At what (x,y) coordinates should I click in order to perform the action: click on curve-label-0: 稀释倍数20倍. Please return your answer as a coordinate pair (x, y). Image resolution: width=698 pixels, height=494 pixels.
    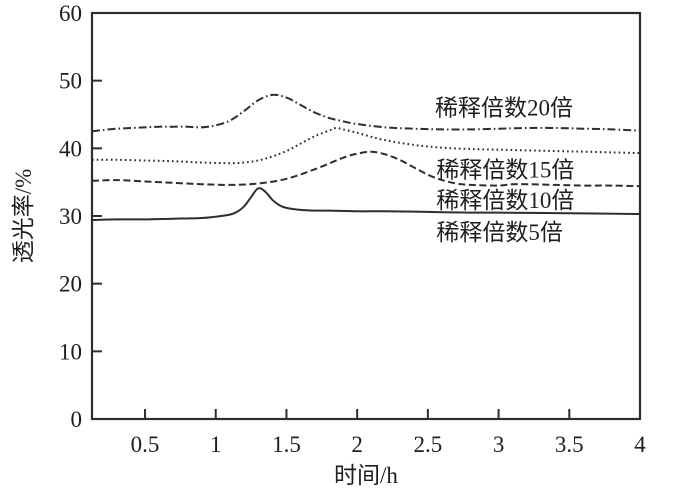
    Looking at the image, I should click on (504, 108).